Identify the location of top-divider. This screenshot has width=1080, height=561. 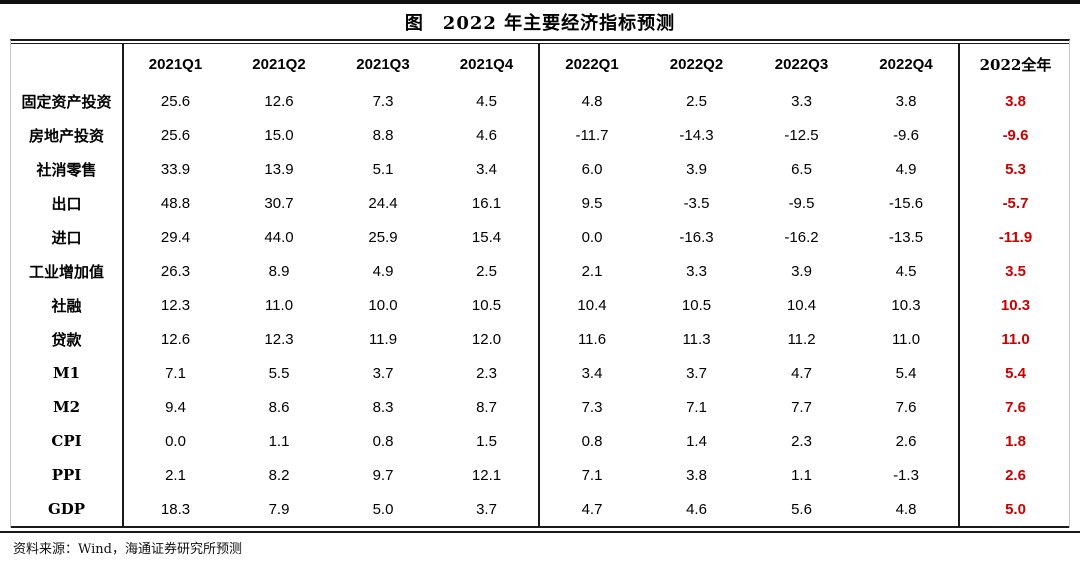
(540, 2).